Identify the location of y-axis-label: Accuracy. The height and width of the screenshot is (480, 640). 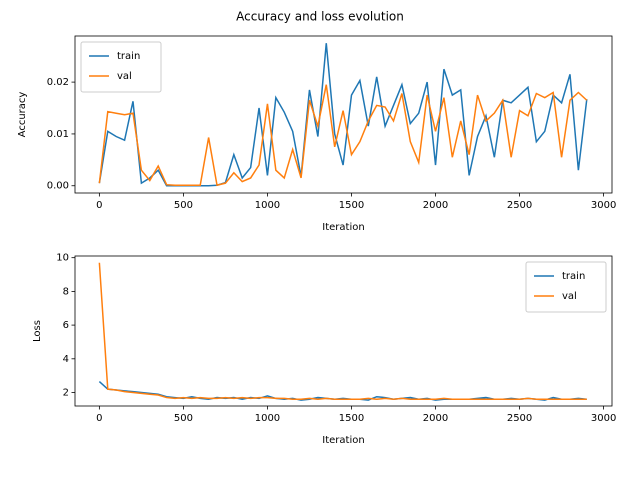
(22, 115).